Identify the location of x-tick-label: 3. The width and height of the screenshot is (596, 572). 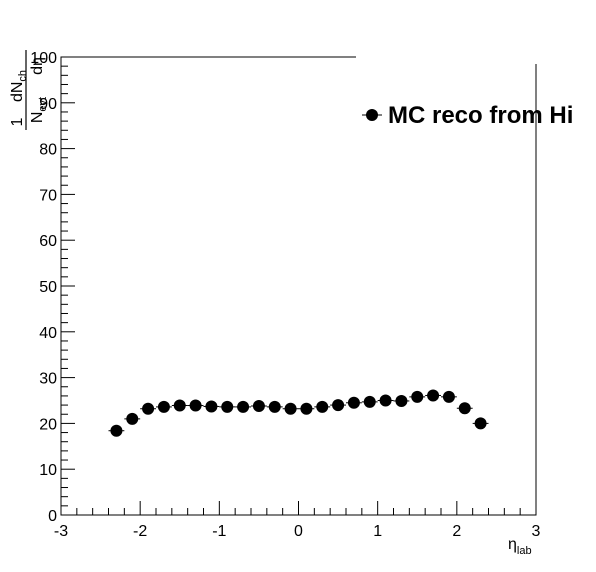
(536, 531).